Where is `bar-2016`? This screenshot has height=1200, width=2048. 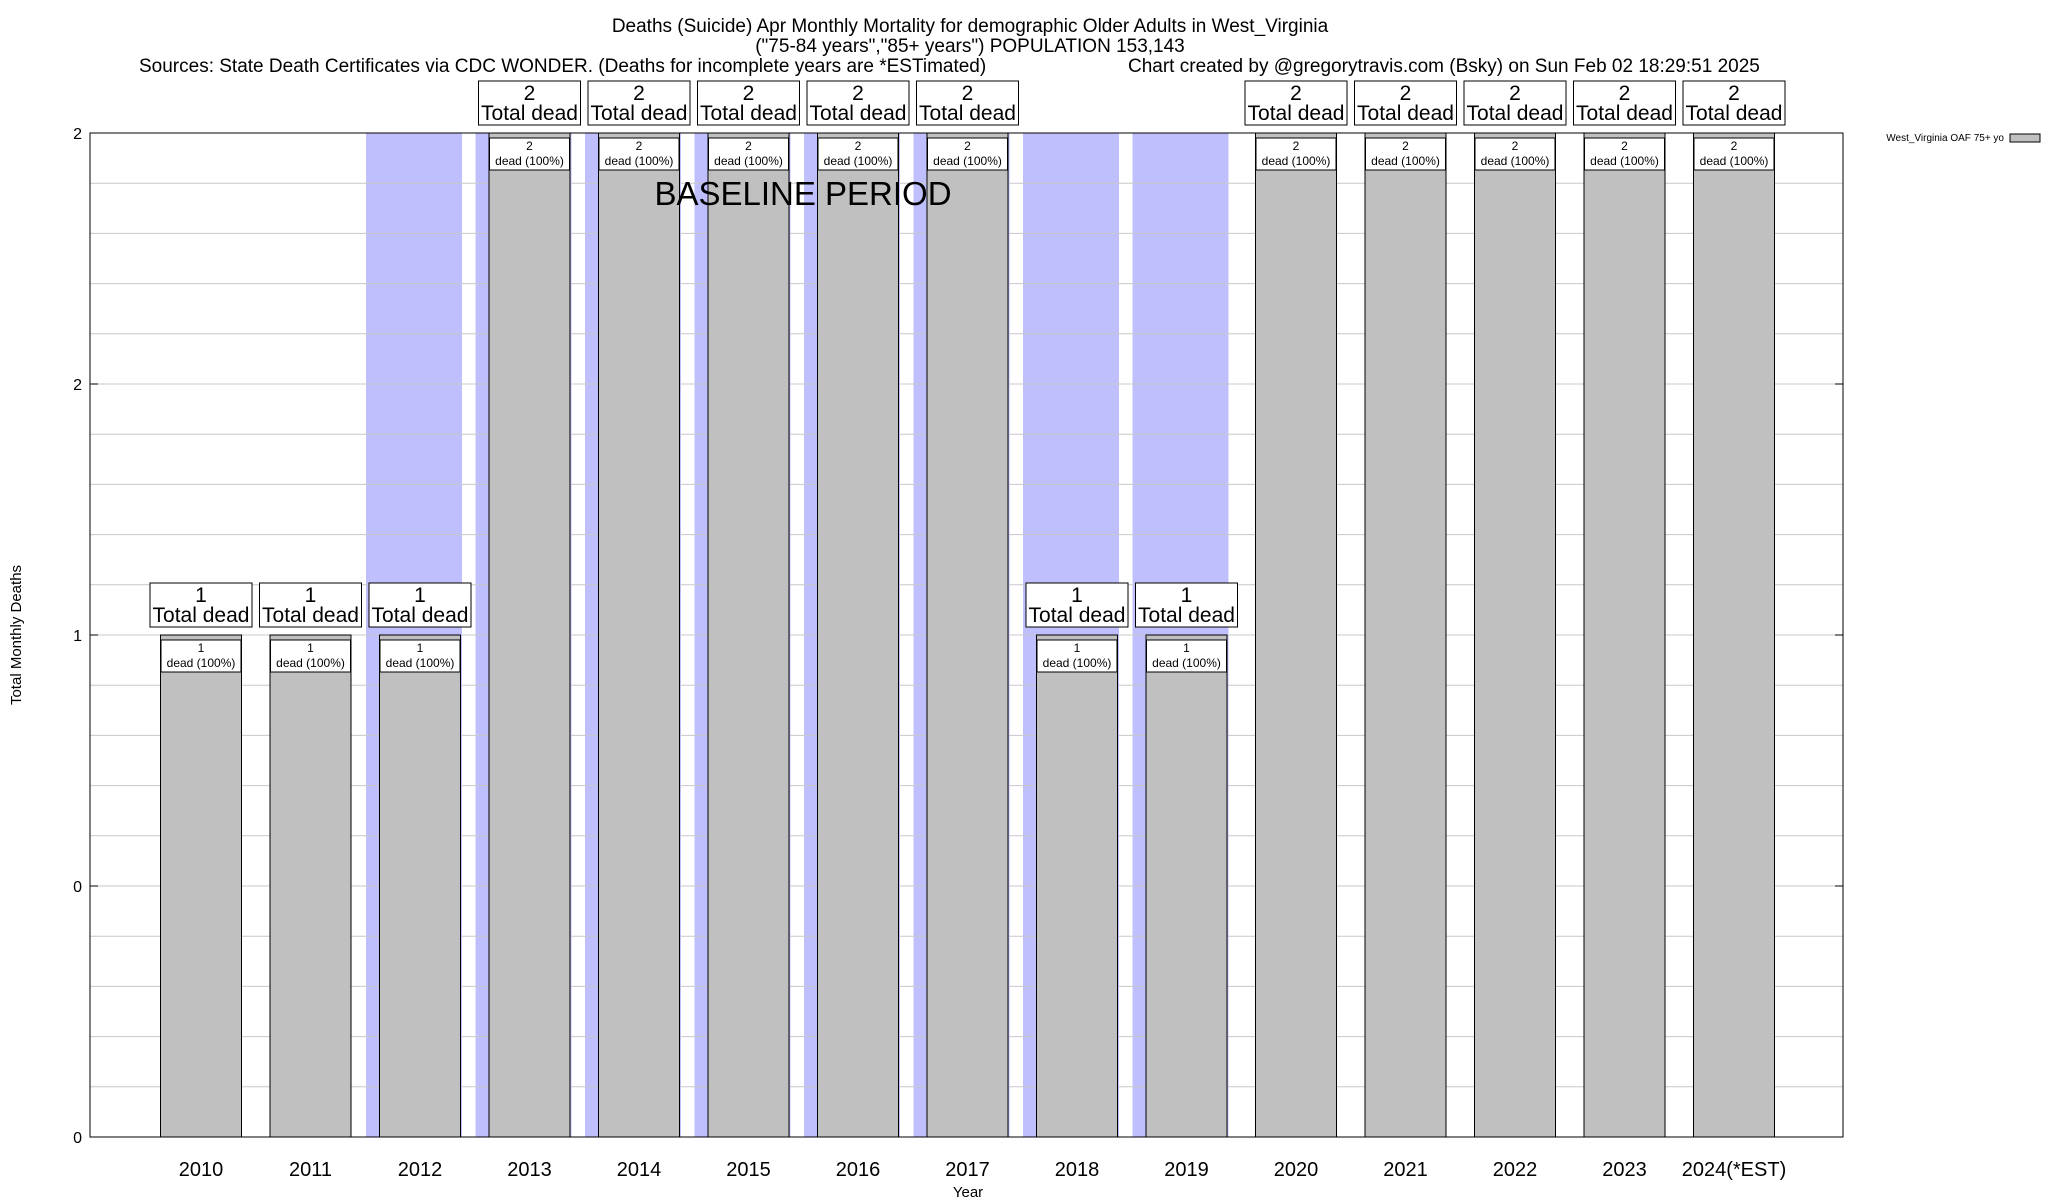 bar-2016 is located at coordinates (858, 635).